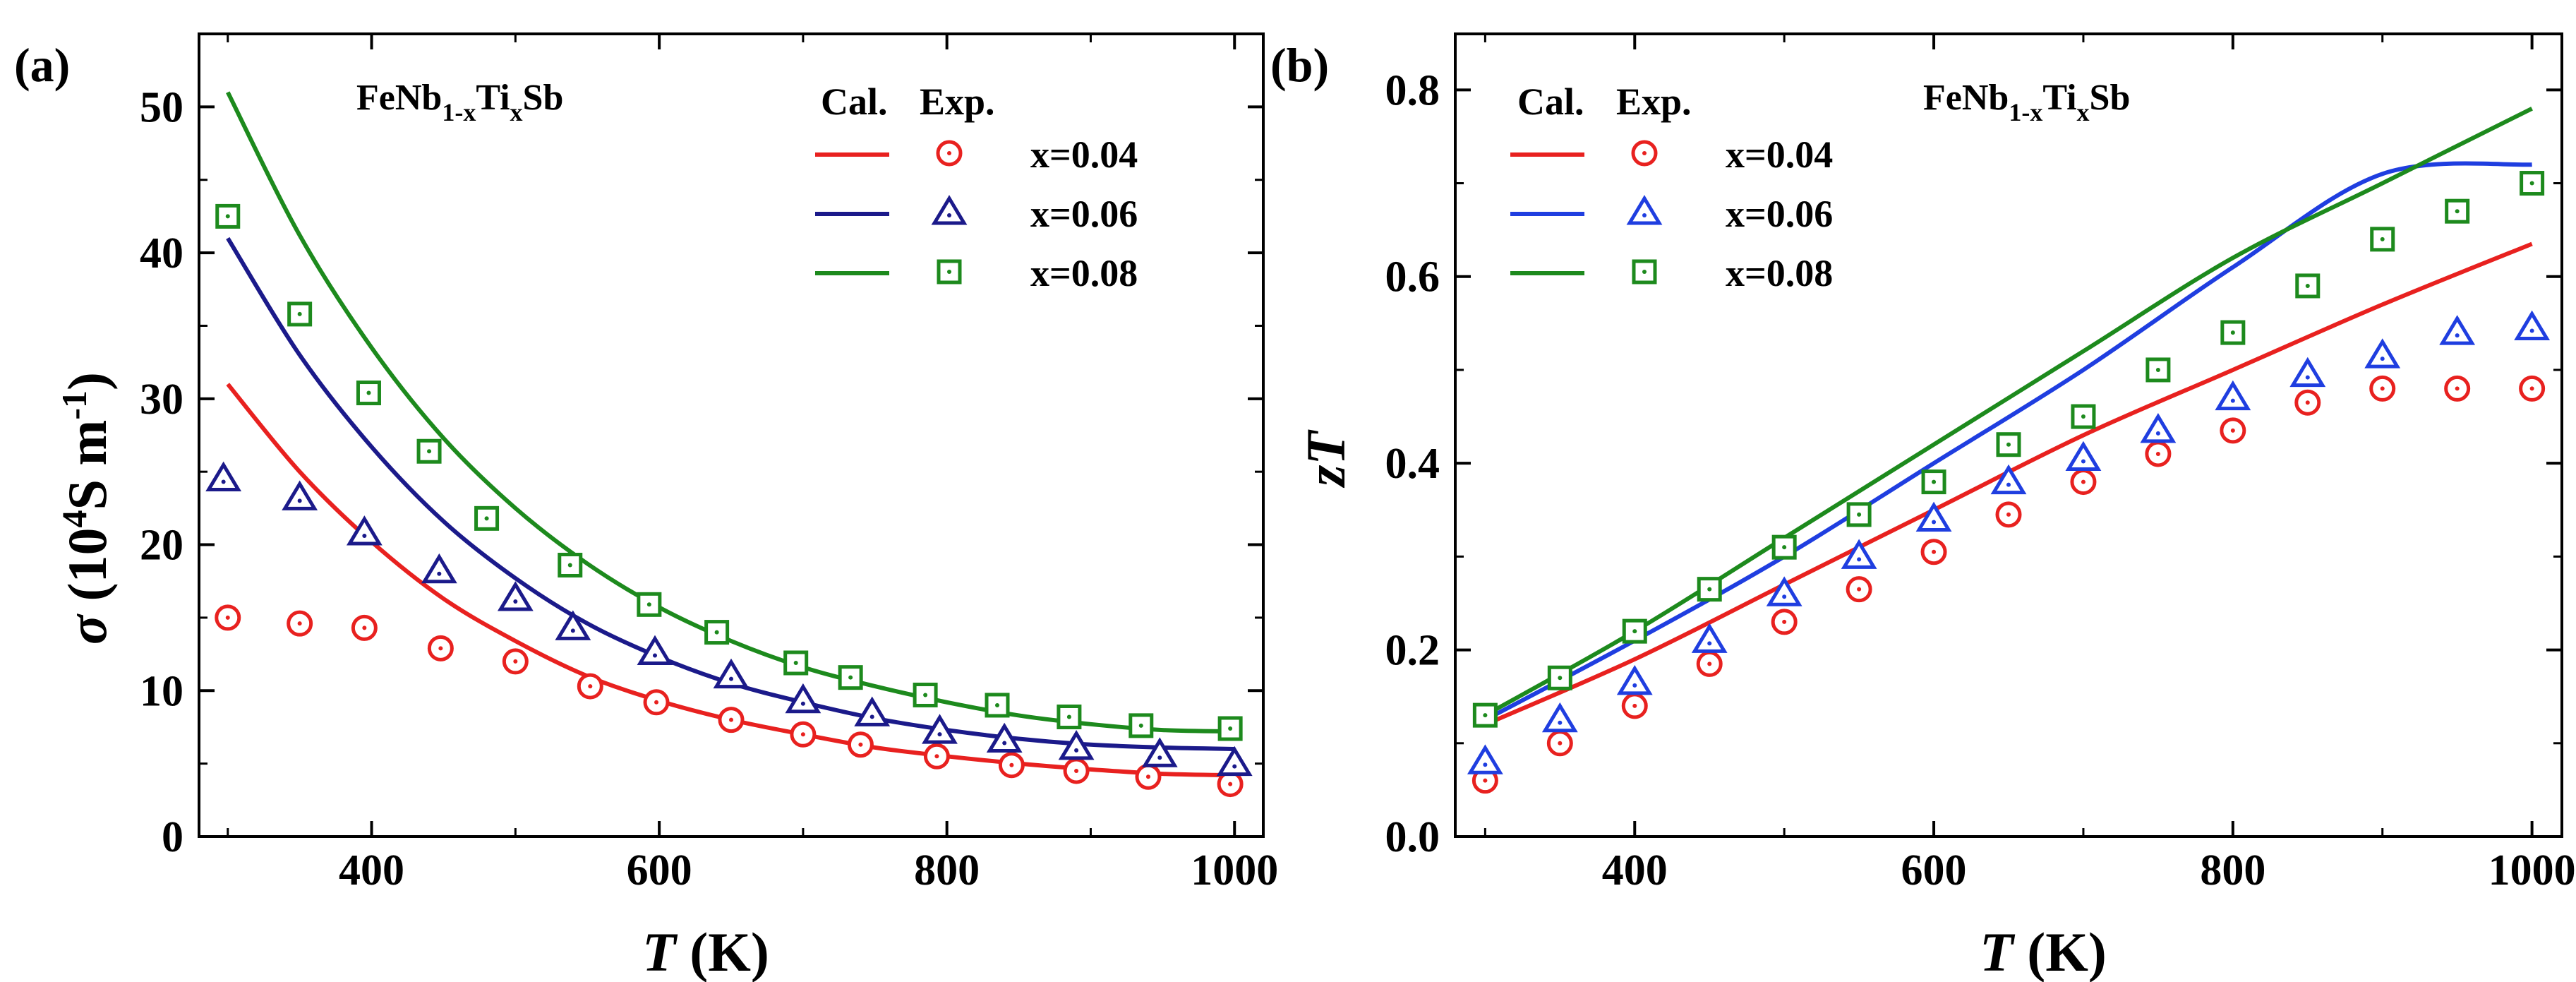 The height and width of the screenshot is (982, 2576). What do you see at coordinates (1412, 651) in the screenshot?
I see `panel-b-y-tick-label: 0.2` at bounding box center [1412, 651].